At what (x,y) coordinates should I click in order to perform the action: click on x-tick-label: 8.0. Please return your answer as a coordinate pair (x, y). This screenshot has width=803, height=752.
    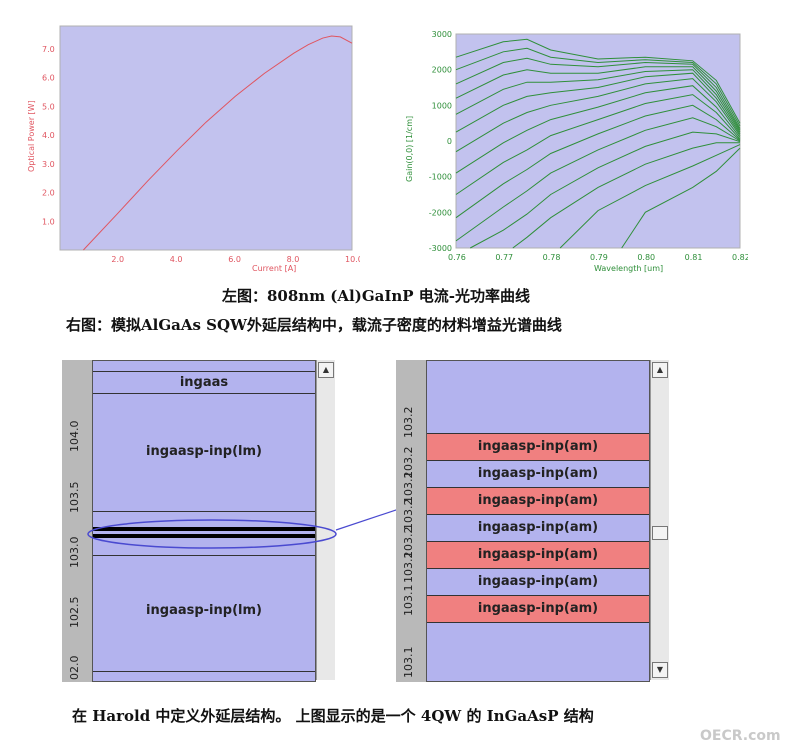
    Looking at the image, I should click on (293, 259).